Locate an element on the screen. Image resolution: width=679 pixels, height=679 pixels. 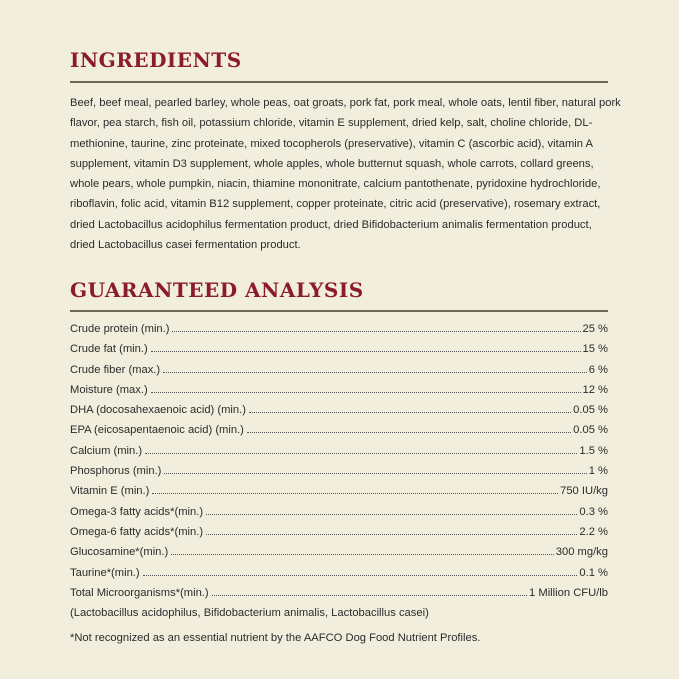
nutrient-value: 1.5 % is located at coordinates (593, 450).